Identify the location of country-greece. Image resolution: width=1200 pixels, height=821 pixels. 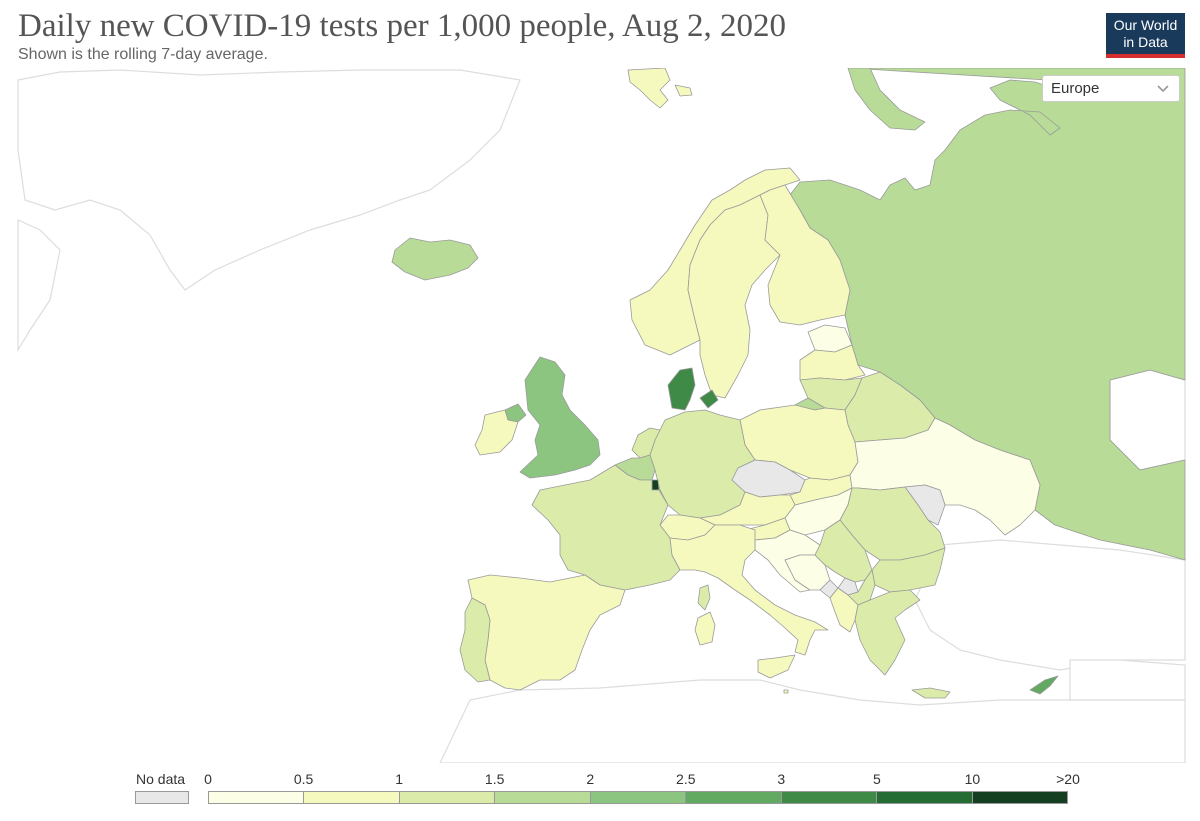
(887, 632).